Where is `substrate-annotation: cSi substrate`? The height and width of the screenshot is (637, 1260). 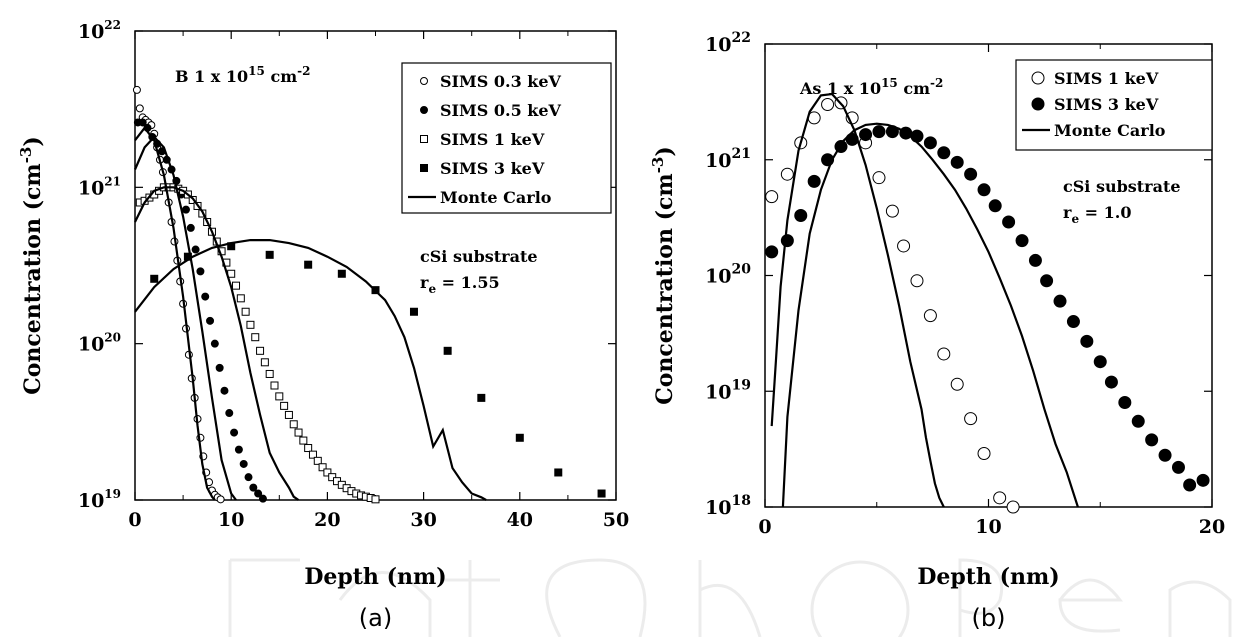
substrate-annotation: cSi substrate is located at coordinates (1122, 186).